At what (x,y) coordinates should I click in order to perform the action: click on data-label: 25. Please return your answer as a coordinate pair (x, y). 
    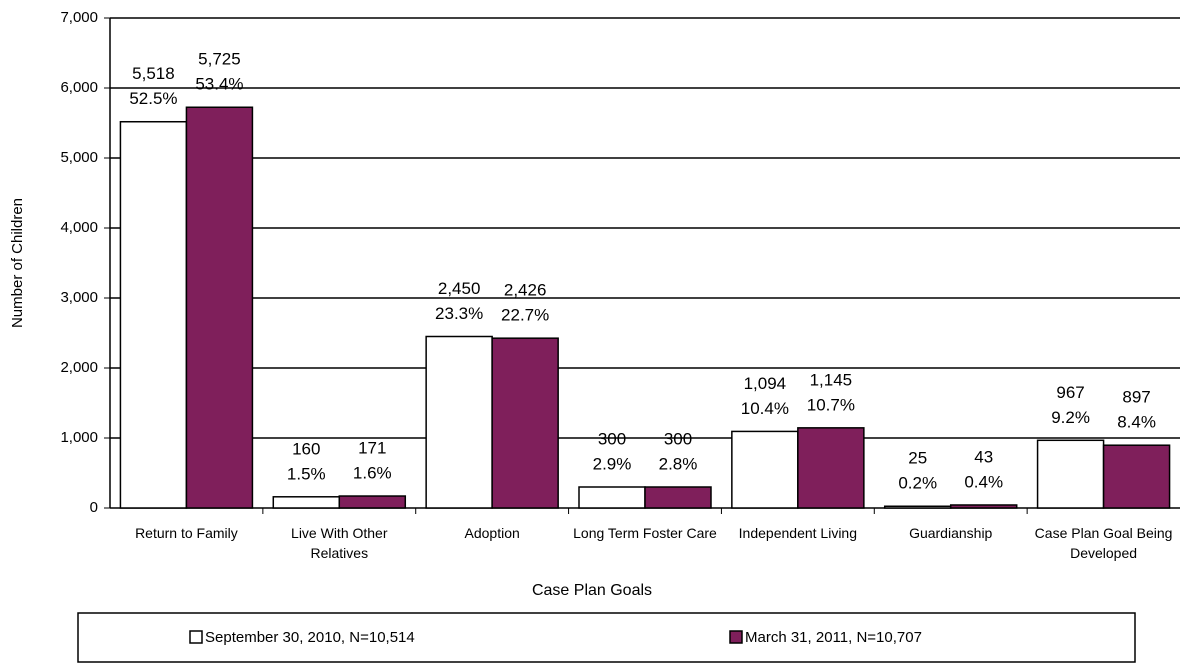
    Looking at the image, I should click on (917, 458).